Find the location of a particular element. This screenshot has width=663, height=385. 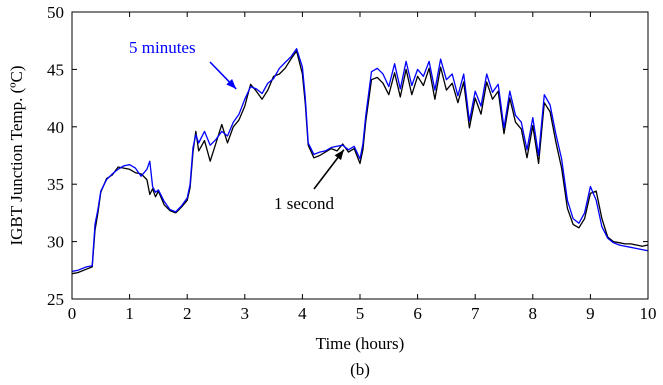

x-tick-label: 10 is located at coordinates (648, 313).